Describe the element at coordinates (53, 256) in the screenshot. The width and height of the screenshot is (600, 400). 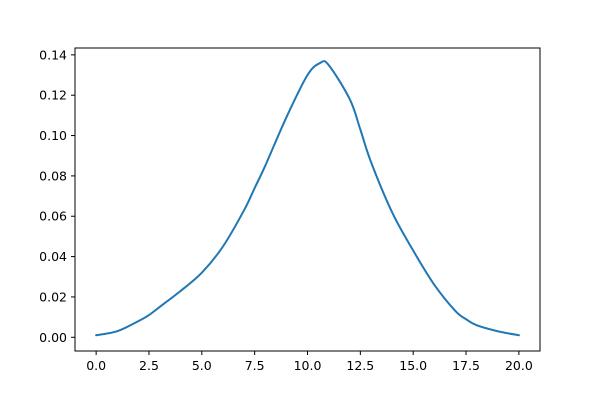
I see `y-tick-label: 0.04` at that location.